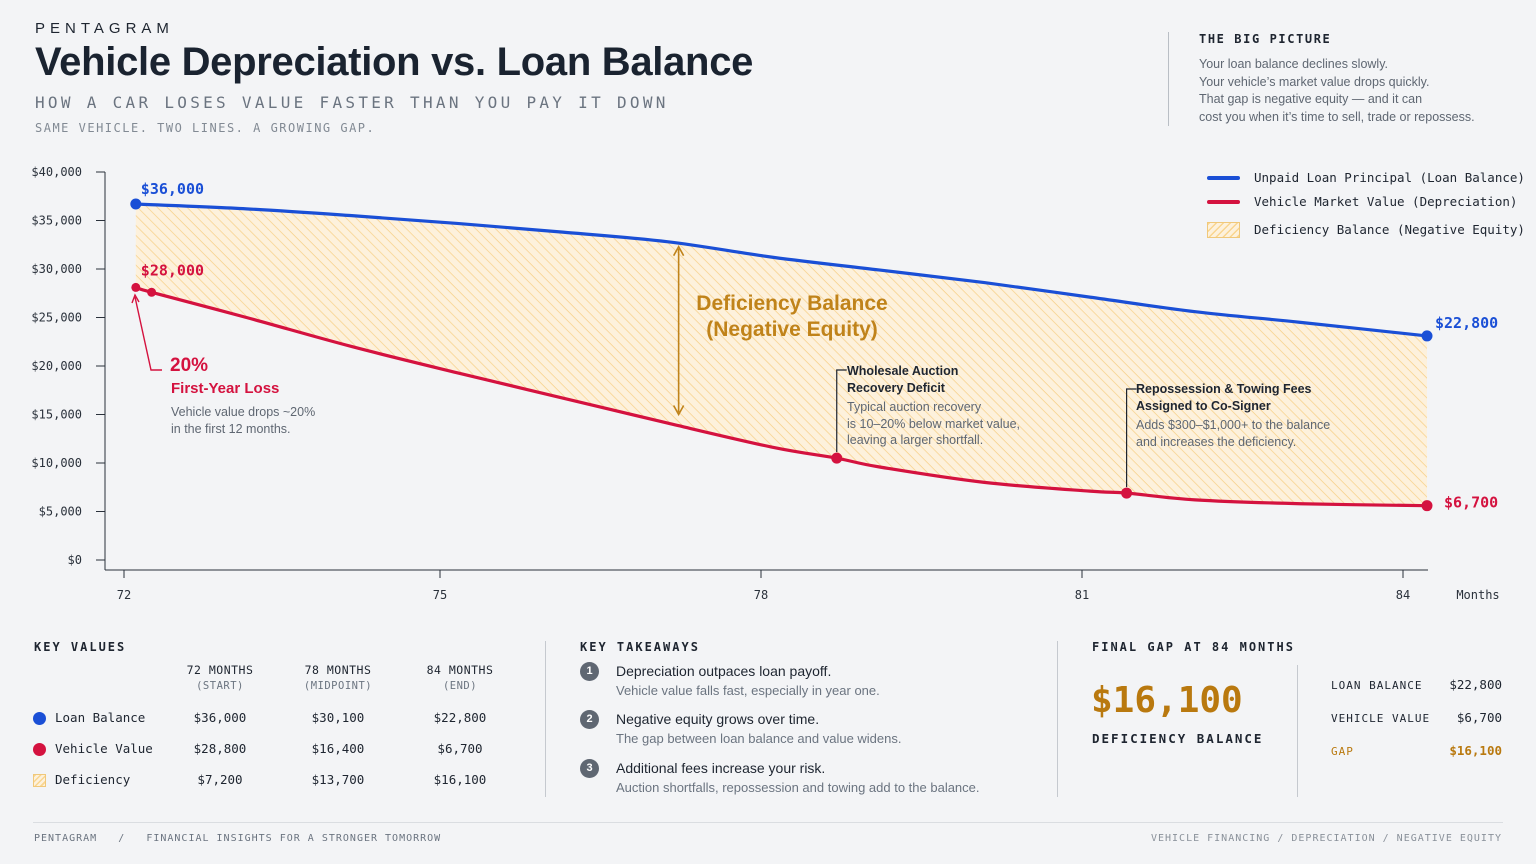 This screenshot has height=864, width=1536. I want to click on col-sublabel: (MIDPOINT), so click(338, 686).